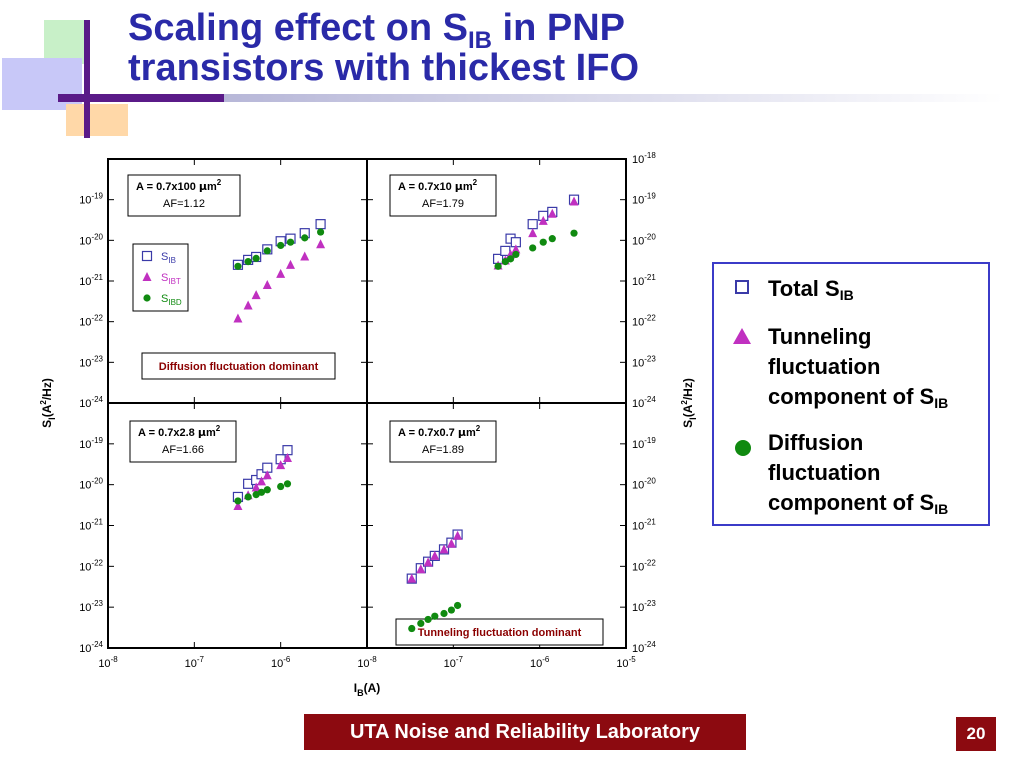  What do you see at coordinates (454, 662) in the screenshot?
I see `x-tick-label: 10⁻⁷` at bounding box center [454, 662].